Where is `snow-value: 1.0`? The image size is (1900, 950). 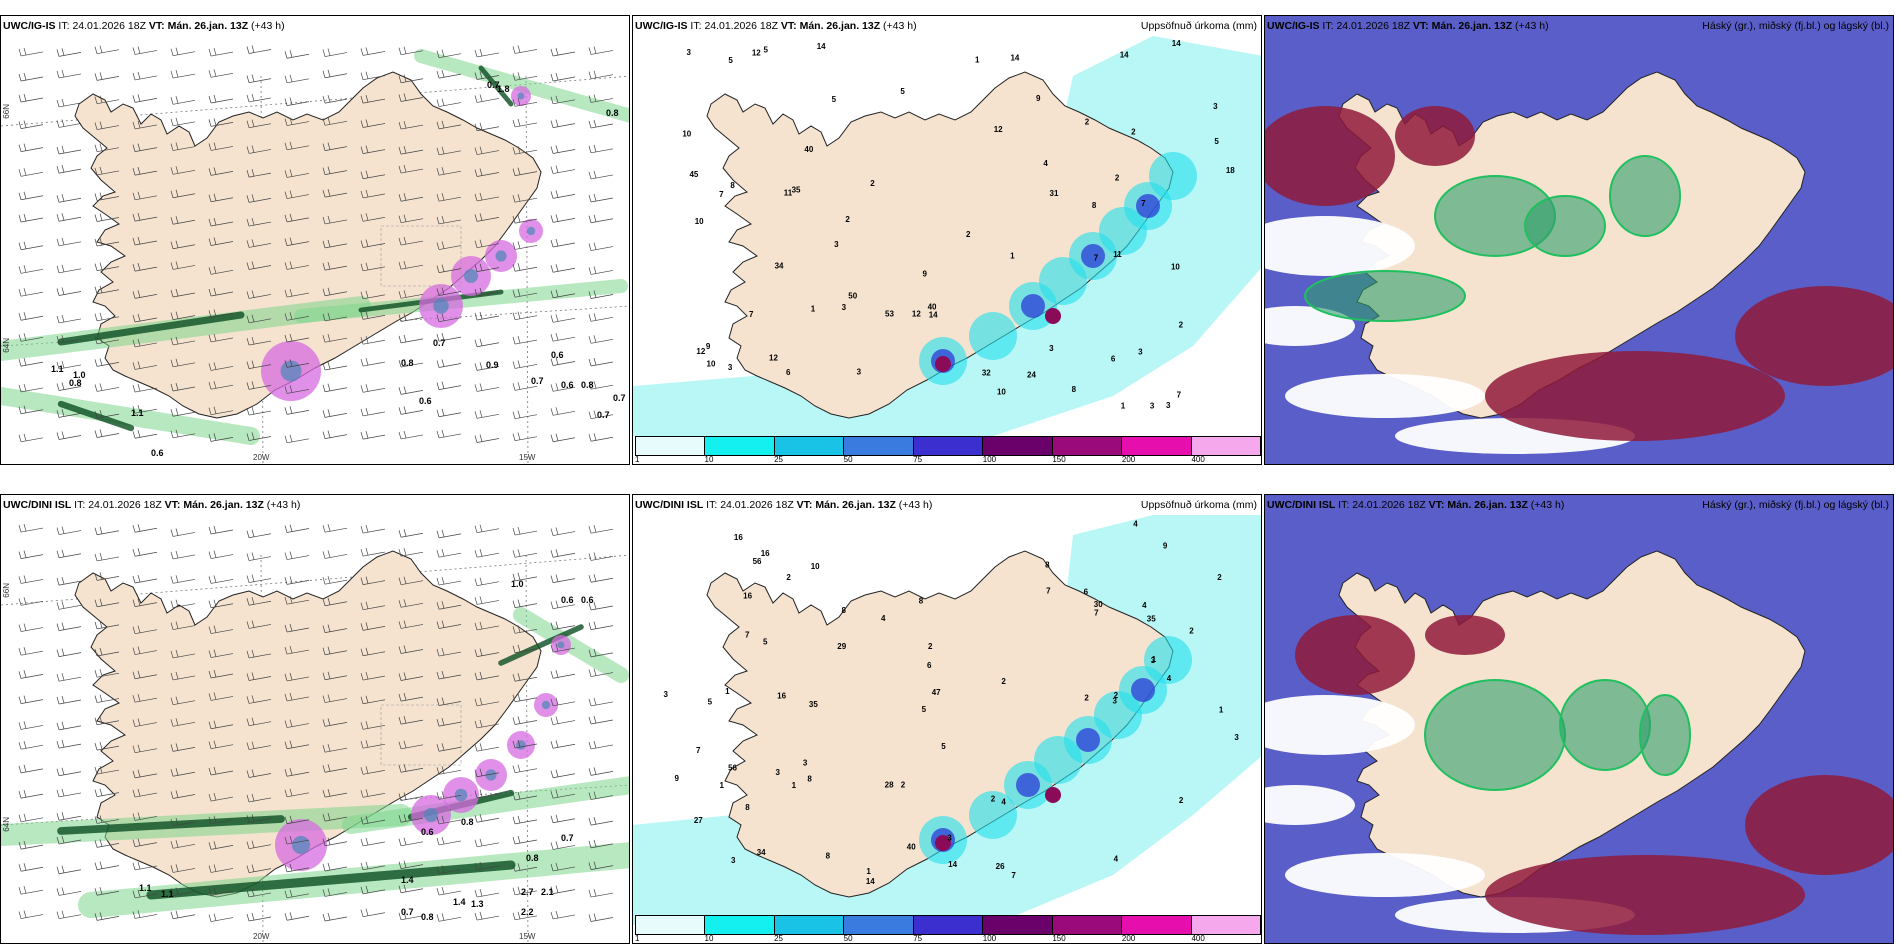 snow-value: 1.0 is located at coordinates (79, 375).